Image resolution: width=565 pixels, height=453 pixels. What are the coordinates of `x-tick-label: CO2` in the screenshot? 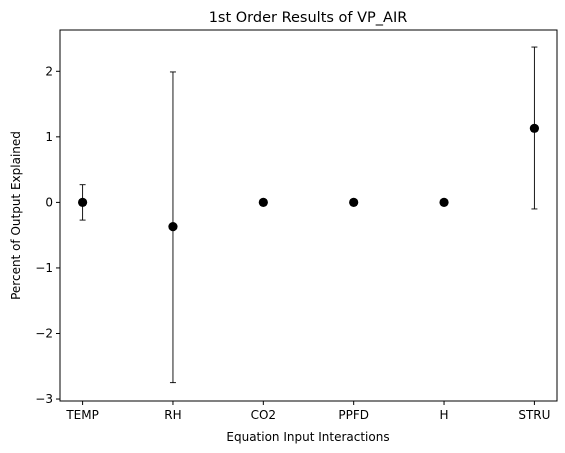 It's located at (263, 415).